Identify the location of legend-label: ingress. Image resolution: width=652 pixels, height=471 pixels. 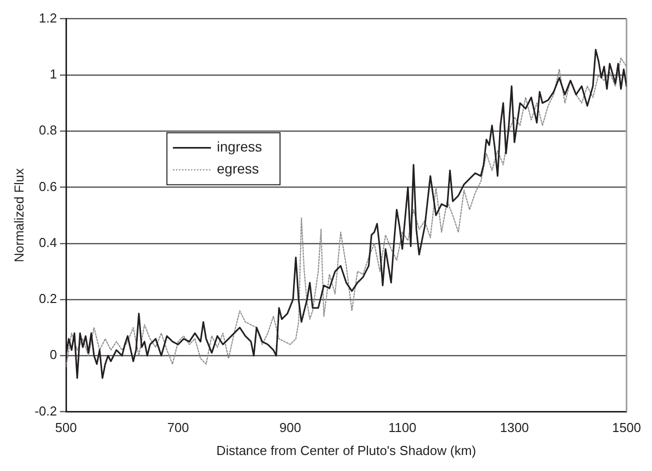
(239, 146).